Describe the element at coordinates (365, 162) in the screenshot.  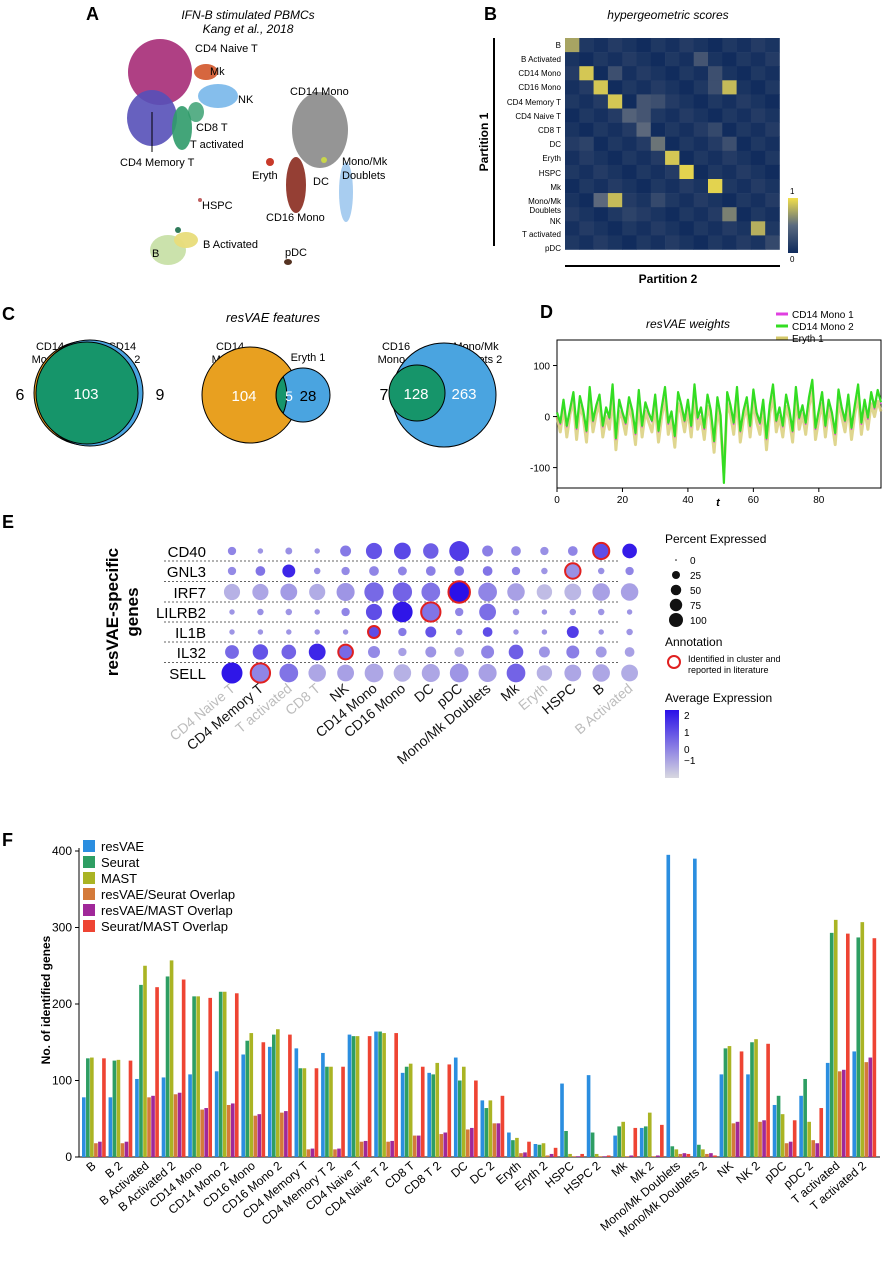
I see `label-mono-mk: Mono/Mk` at that location.